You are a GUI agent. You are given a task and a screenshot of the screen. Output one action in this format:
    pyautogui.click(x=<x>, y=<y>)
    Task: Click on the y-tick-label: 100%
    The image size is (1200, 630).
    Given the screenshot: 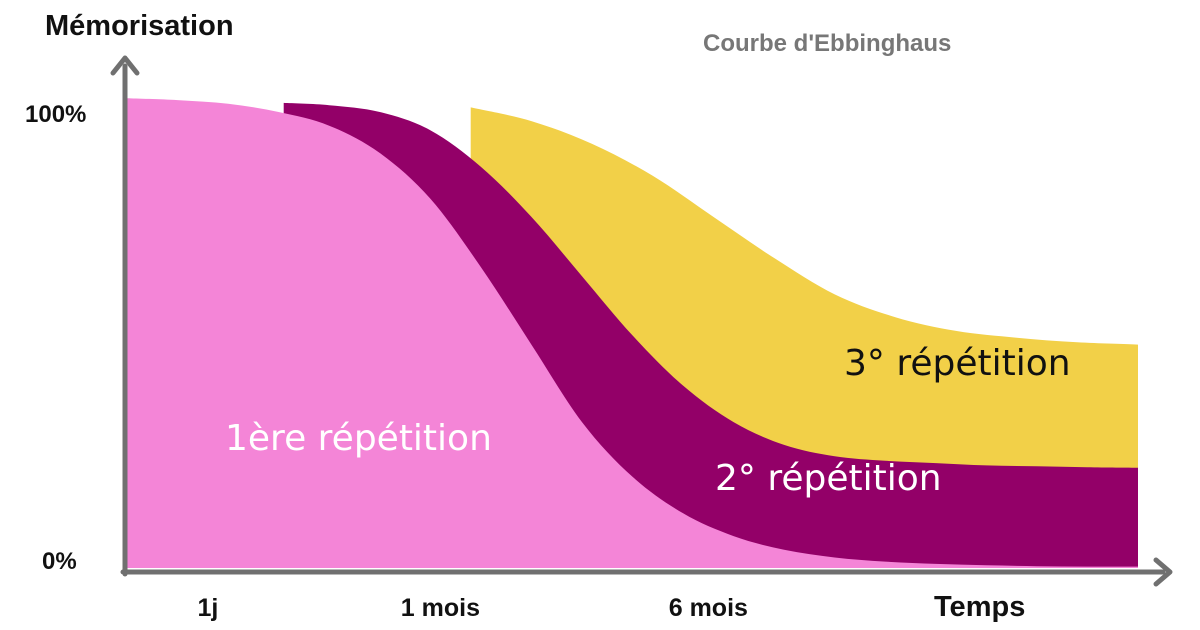 What is the action you would take?
    pyautogui.click(x=55, y=114)
    